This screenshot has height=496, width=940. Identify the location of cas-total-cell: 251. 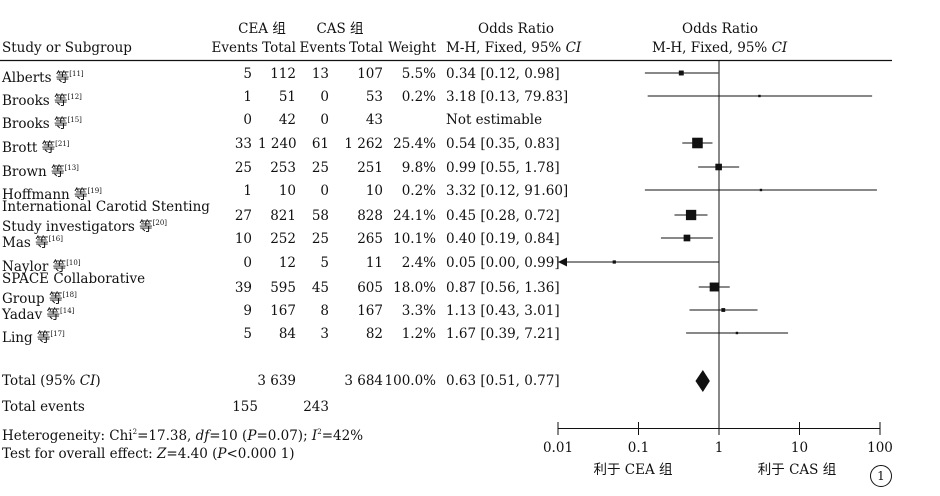
(370, 168).